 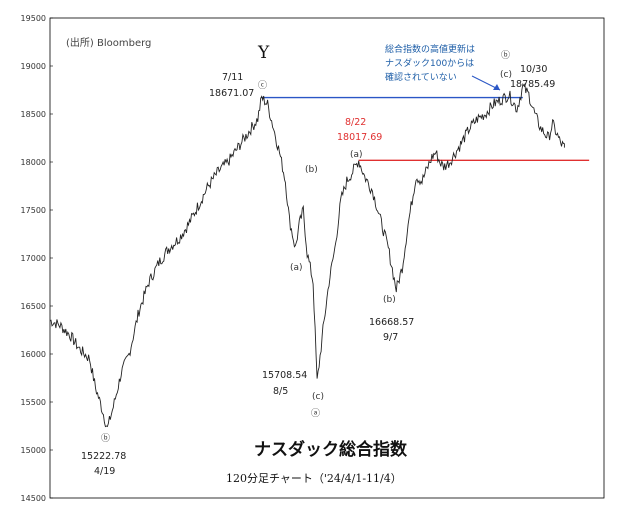 What do you see at coordinates (389, 300) in the screenshot?
I see `wave-b-9-7: (b)` at bounding box center [389, 300].